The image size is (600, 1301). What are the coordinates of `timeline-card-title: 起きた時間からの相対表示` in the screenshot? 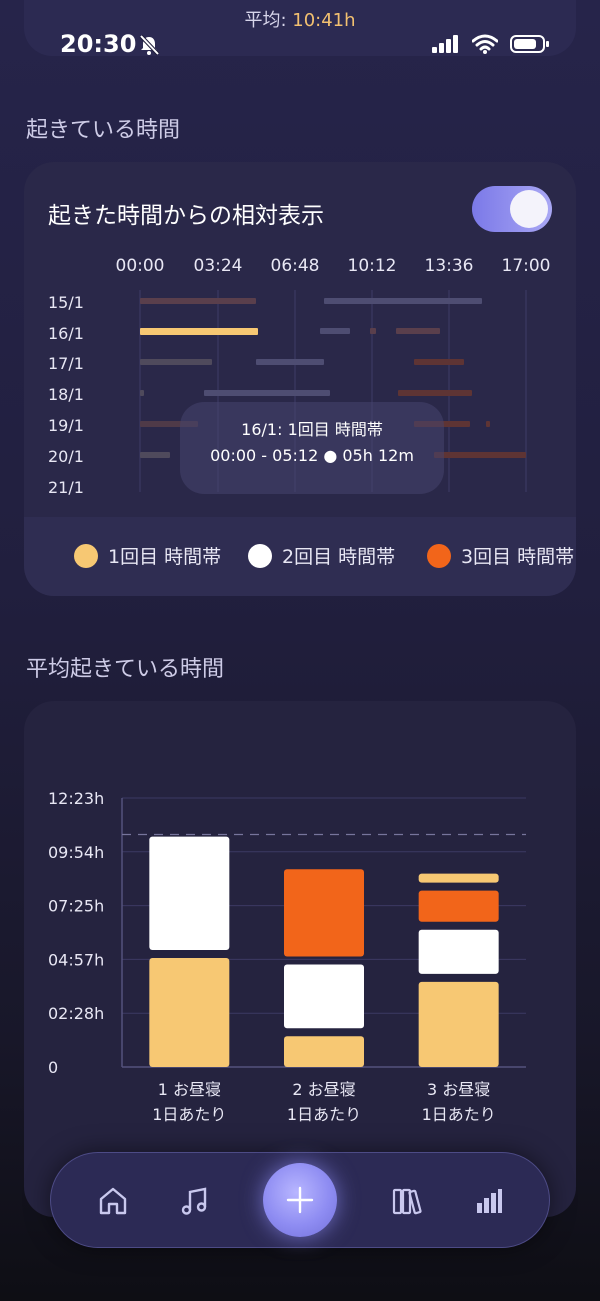 It's located at (186, 216).